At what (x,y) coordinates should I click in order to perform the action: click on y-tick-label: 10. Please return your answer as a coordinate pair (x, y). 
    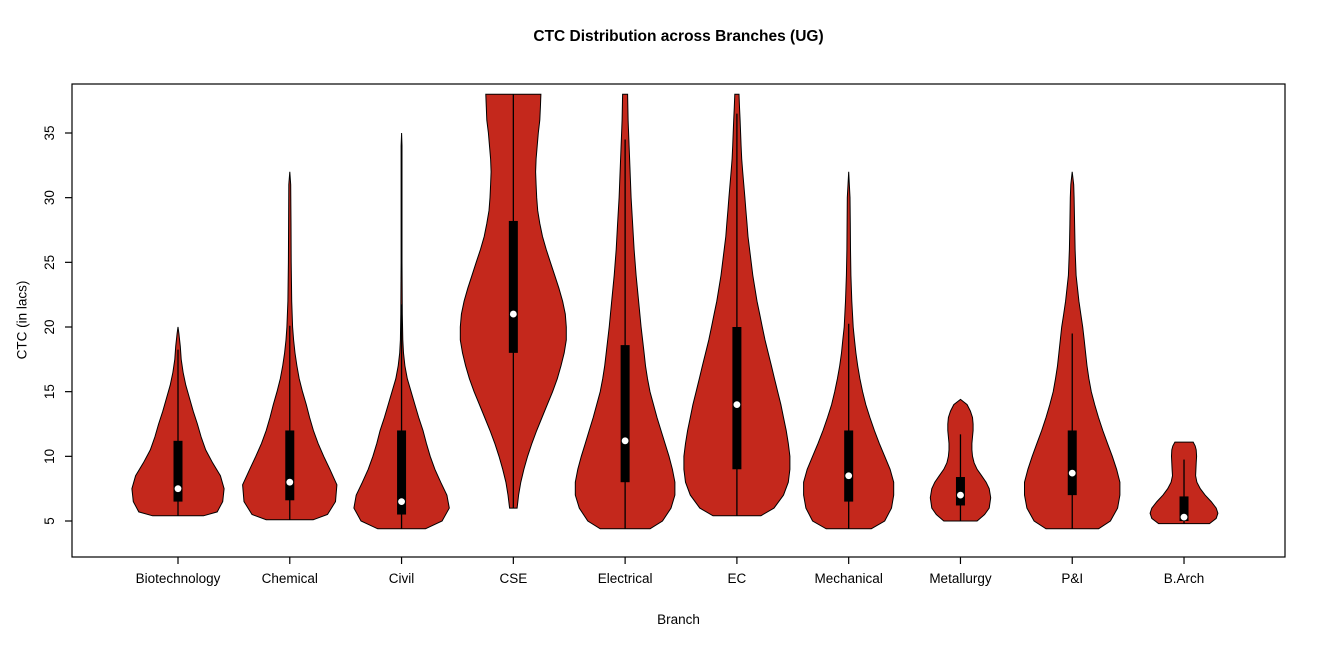
    Looking at the image, I should click on (49, 456).